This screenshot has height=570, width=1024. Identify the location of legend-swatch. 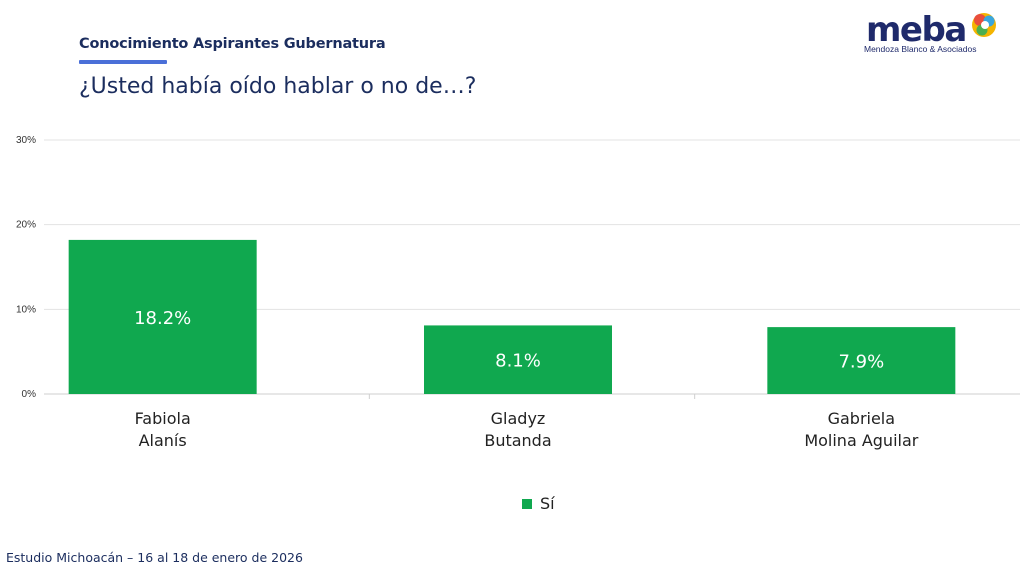
(527, 503).